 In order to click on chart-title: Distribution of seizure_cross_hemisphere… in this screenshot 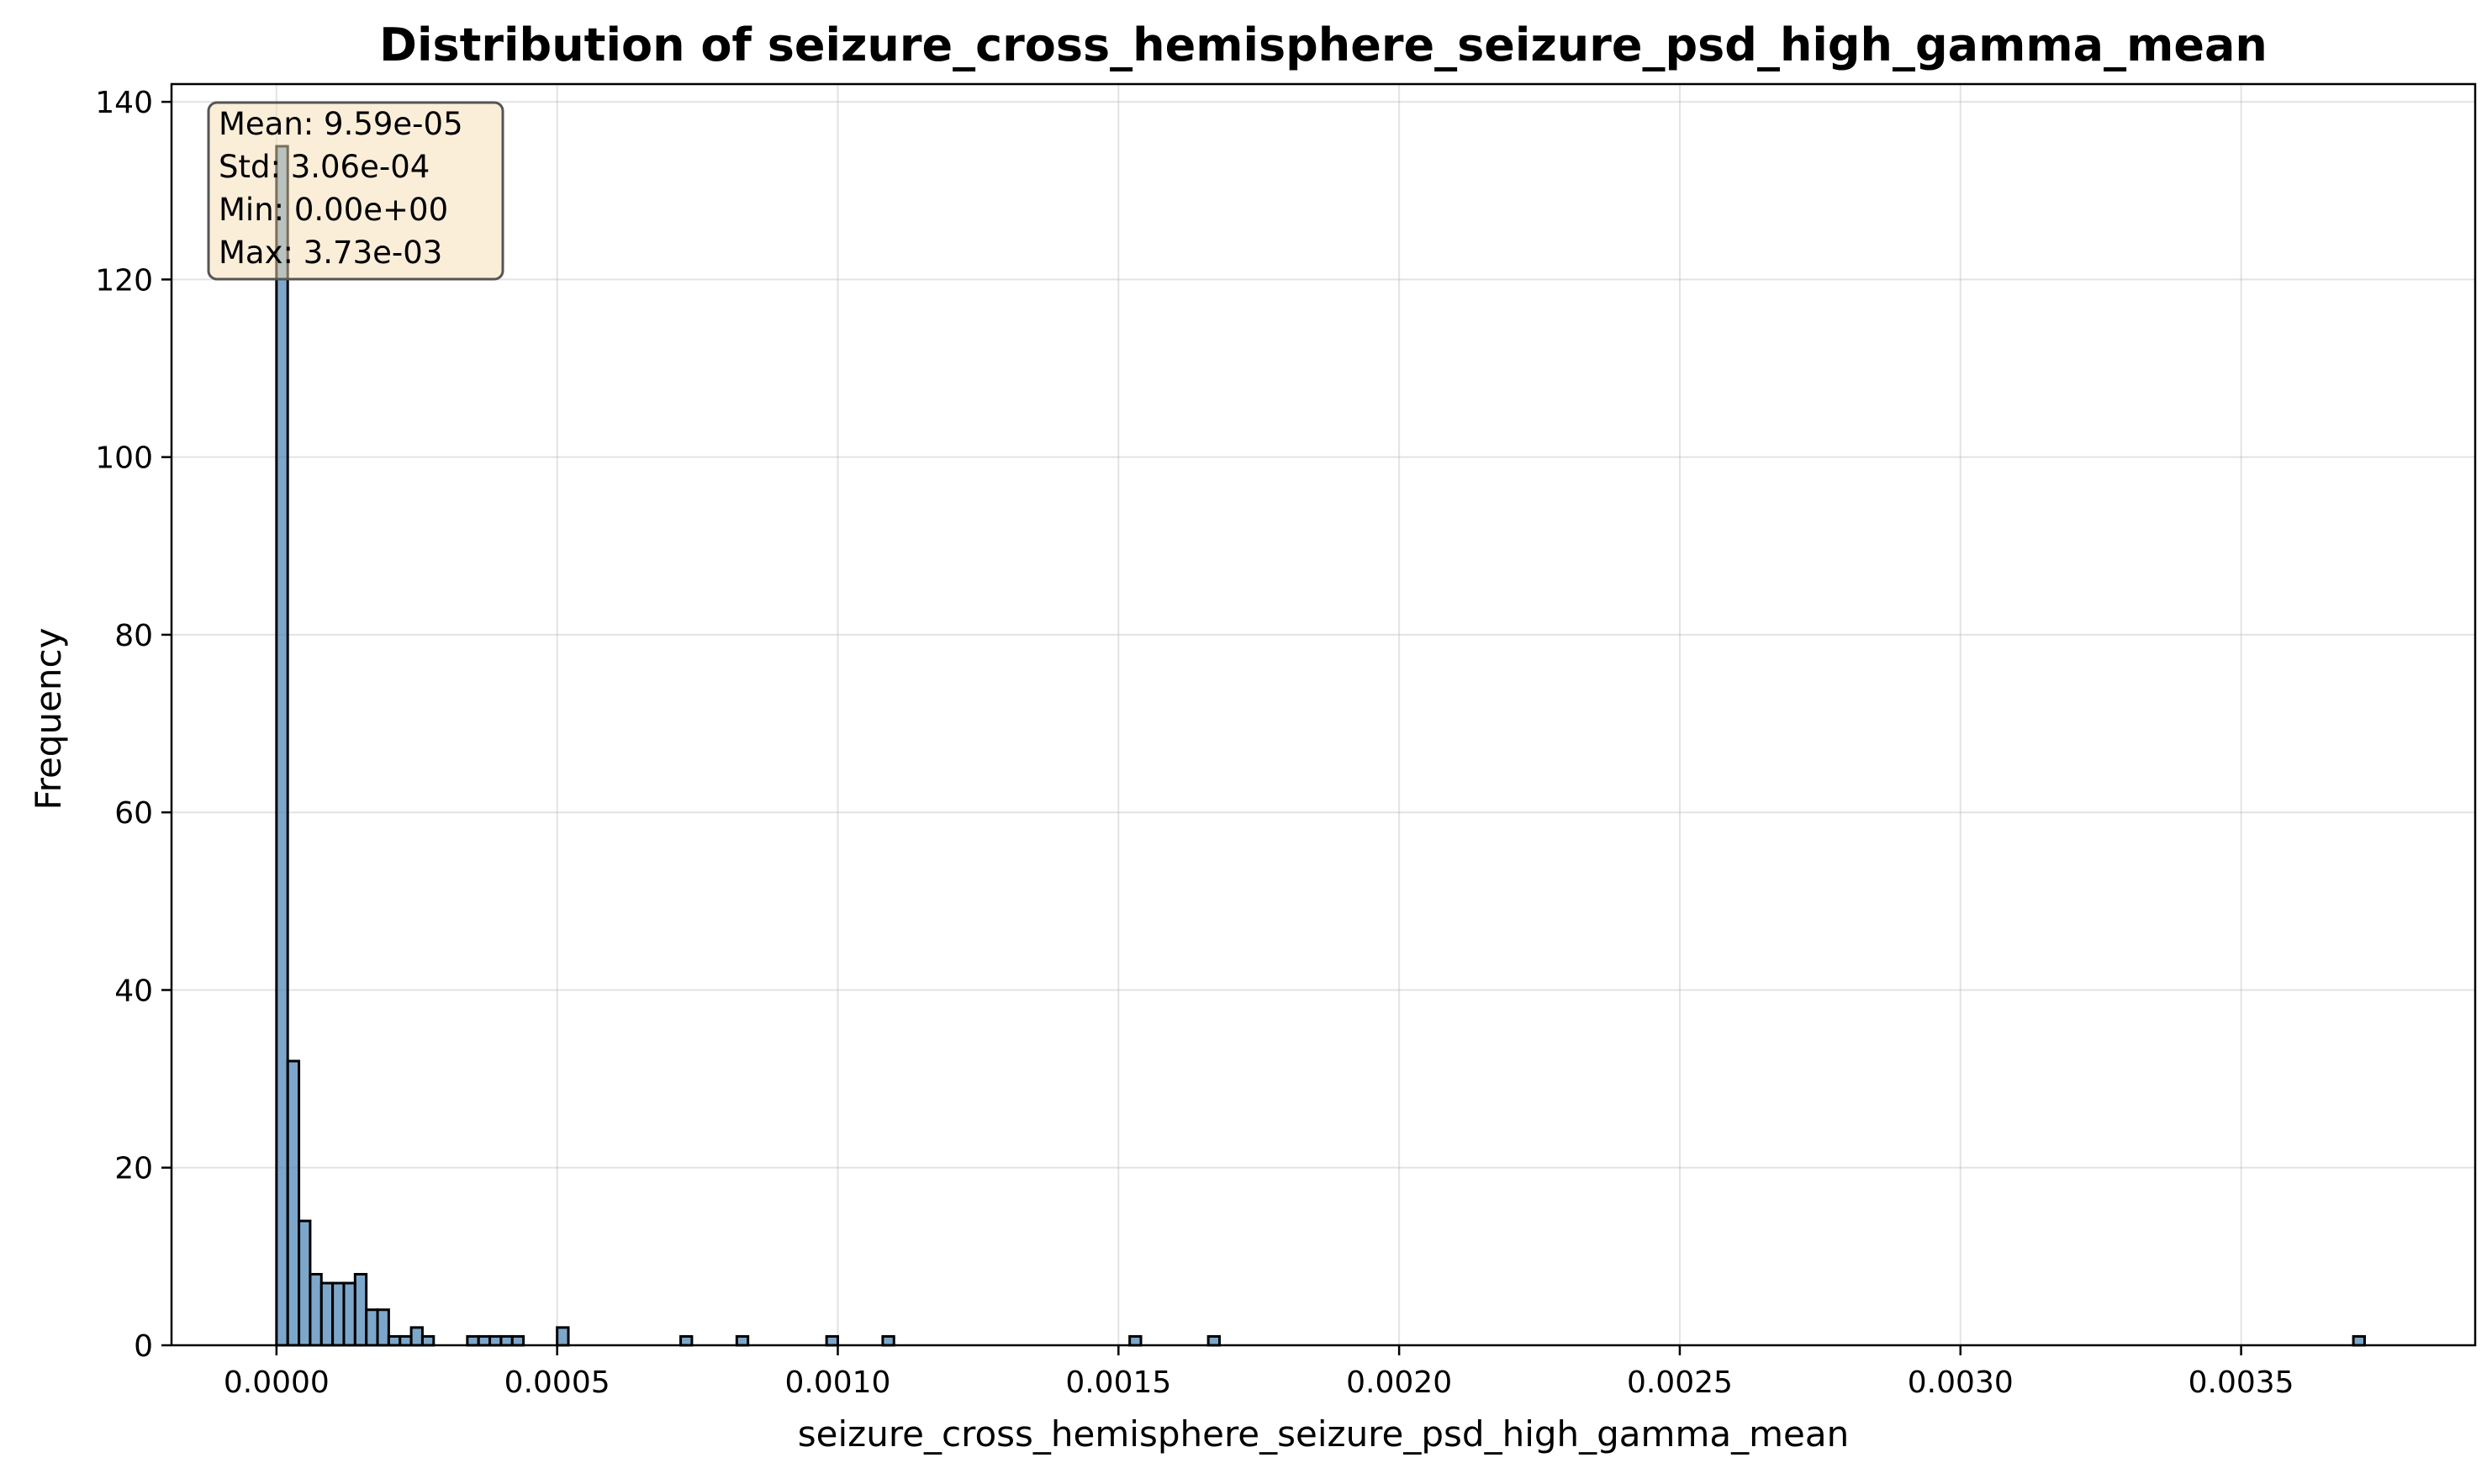, I will do `click(1323, 44)`.